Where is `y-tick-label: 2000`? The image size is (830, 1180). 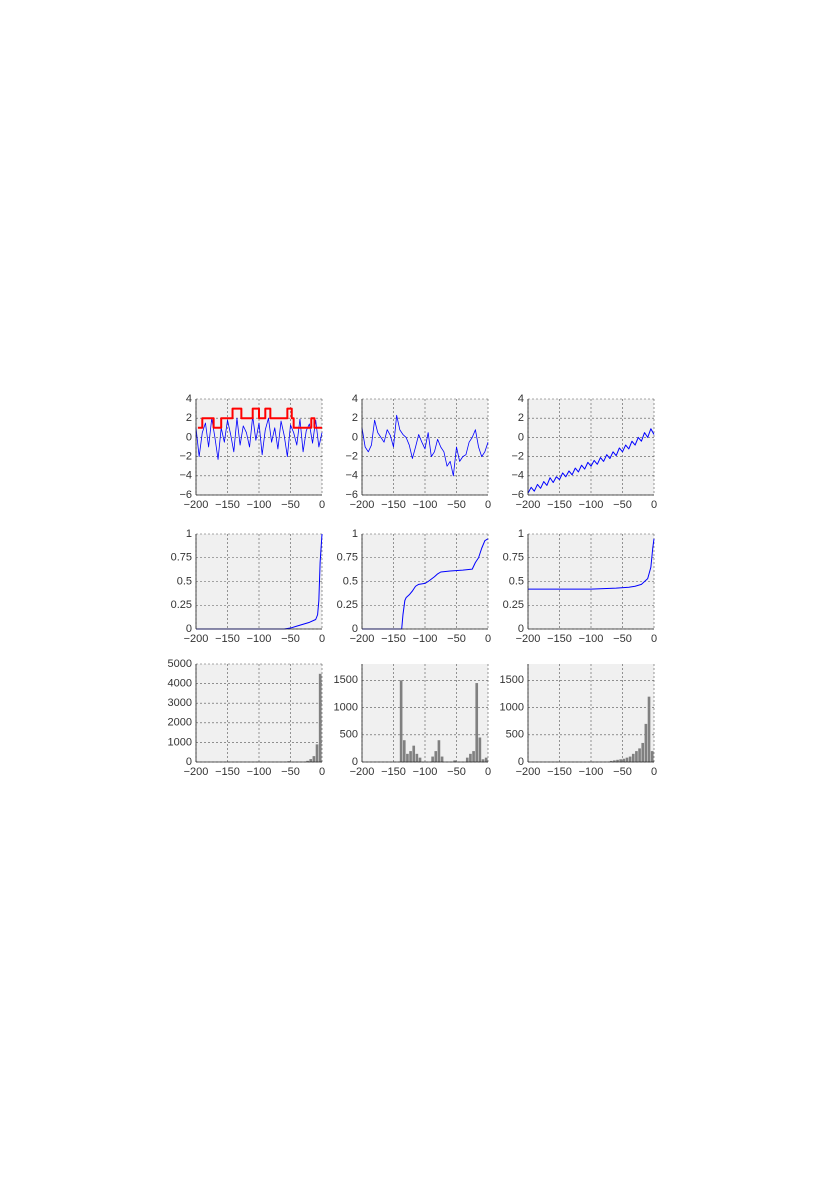
y-tick-label: 2000 is located at coordinates (180, 723).